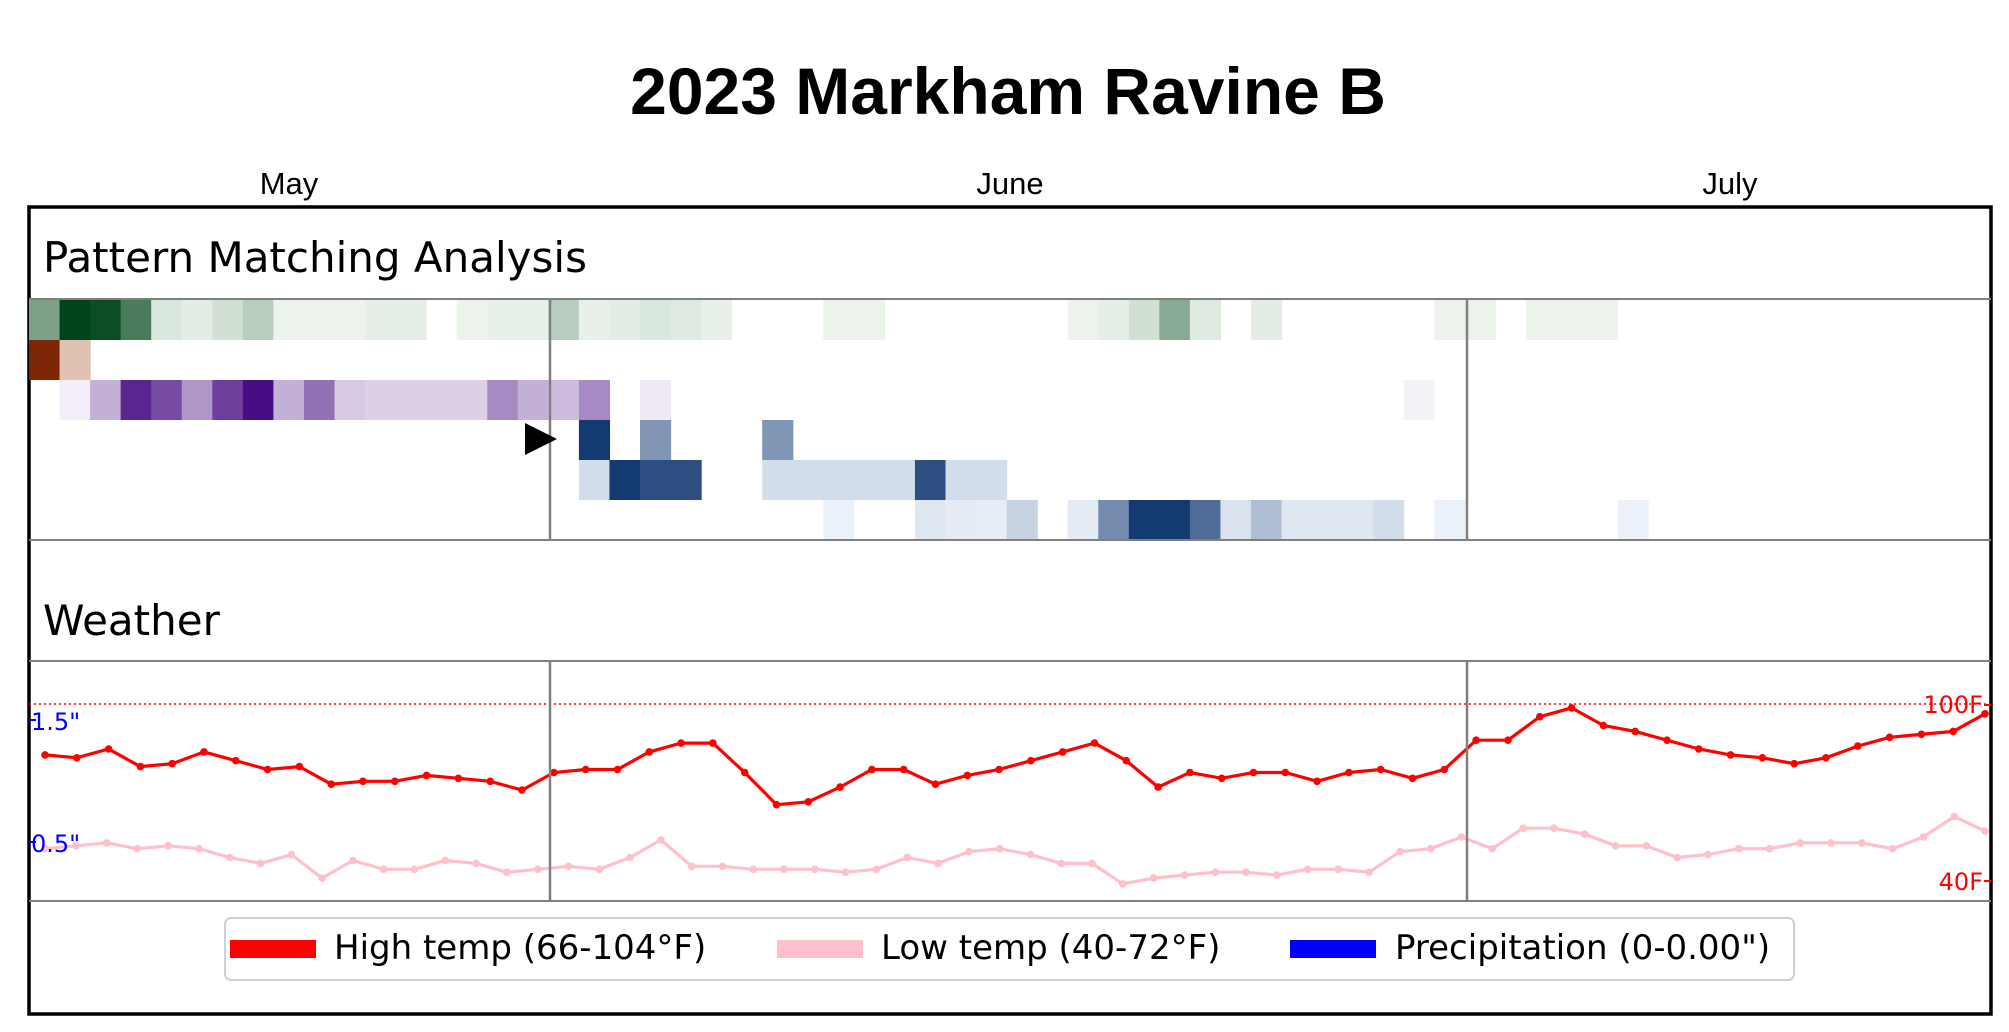 The width and height of the screenshot is (2009, 1032). Describe the element at coordinates (132, 620) in the screenshot. I see `weather-panel-title: Weather` at that location.